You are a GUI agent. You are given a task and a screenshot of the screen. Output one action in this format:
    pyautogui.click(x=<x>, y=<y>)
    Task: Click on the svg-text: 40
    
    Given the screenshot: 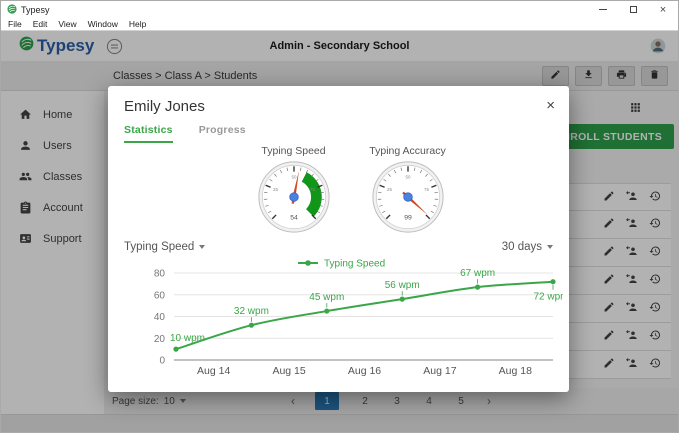 What is the action you would take?
    pyautogui.click(x=160, y=317)
    